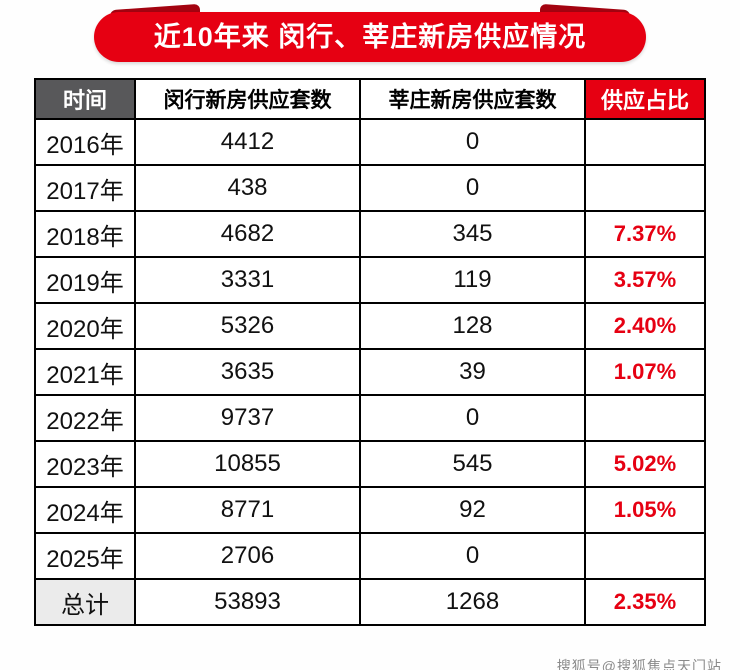 The image size is (740, 670). I want to click on year-cell: 2023年, so click(85, 464).